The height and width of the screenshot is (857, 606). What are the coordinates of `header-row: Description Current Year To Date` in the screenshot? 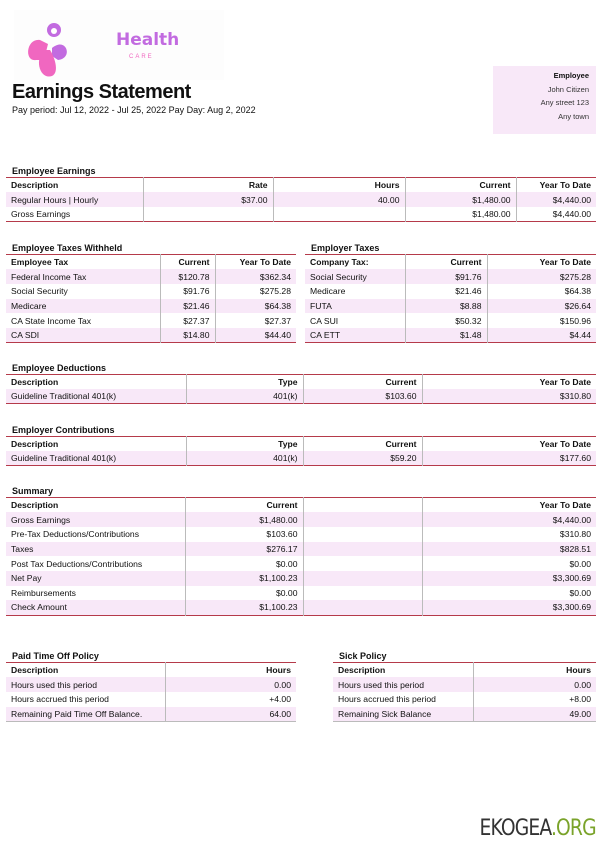 It's located at (301, 505).